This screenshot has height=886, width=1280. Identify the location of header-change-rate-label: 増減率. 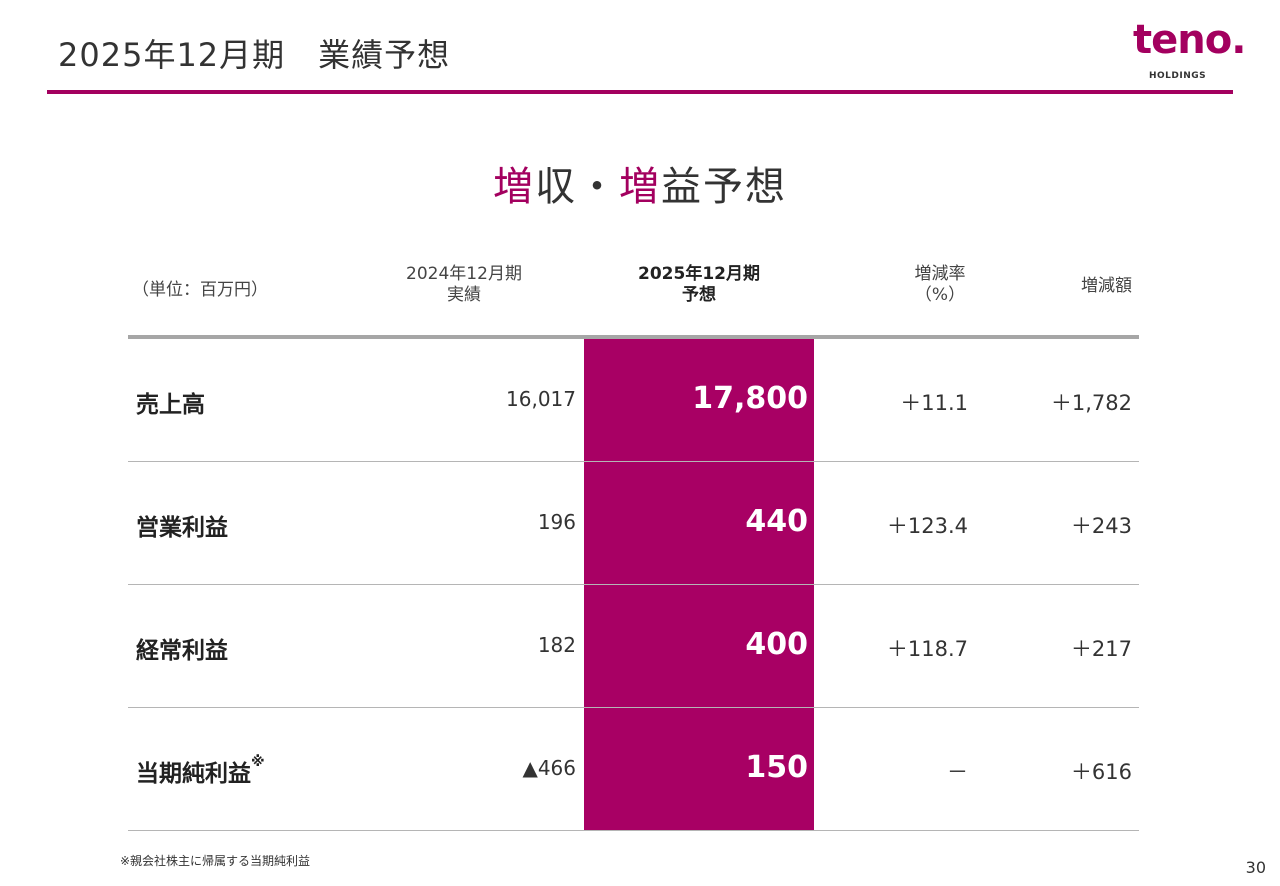
(940, 274).